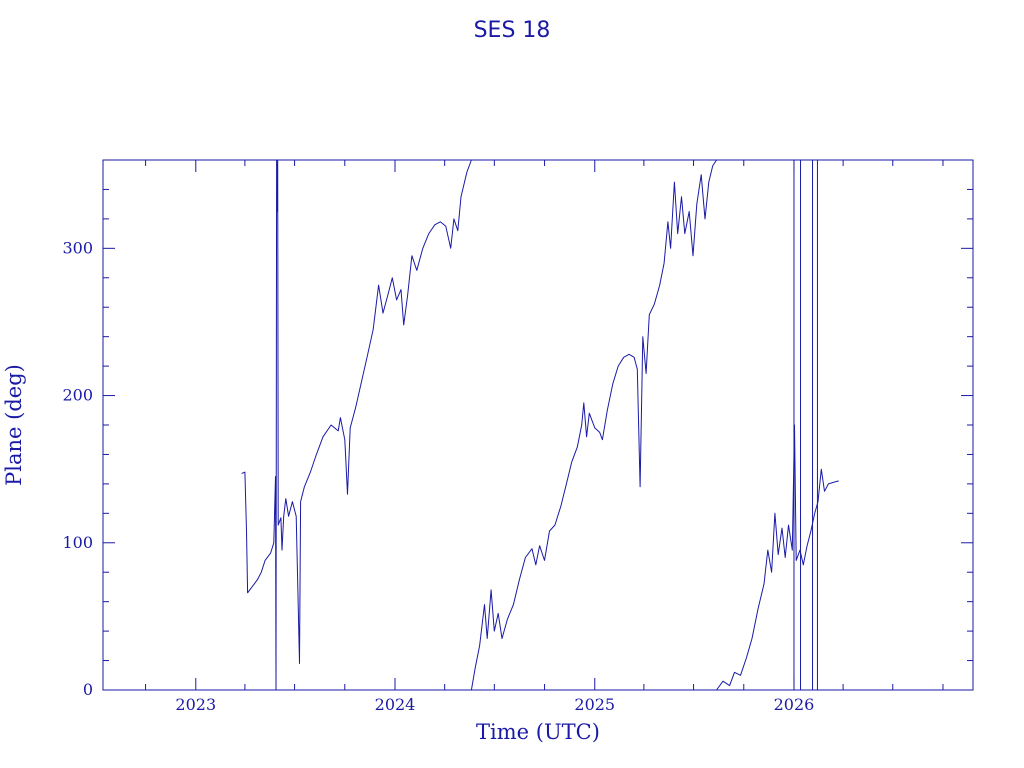 This screenshot has width=1024, height=768. Describe the element at coordinates (88, 689) in the screenshot. I see `y-tick-label: 0` at that location.